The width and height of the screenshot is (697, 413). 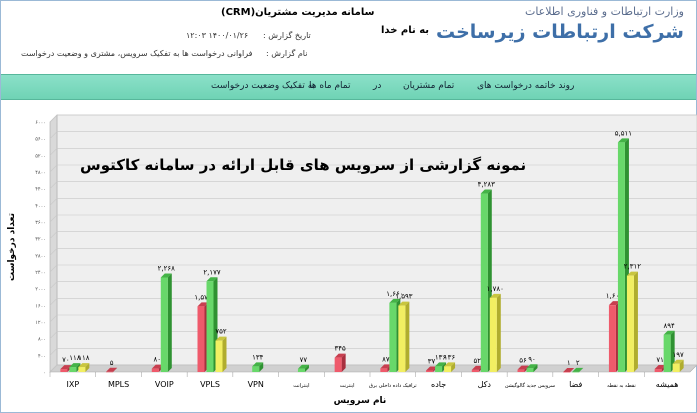 What do you see at coordinates (40, 306) in the screenshot?
I see `y-tick-label: ۱۶۰۰` at bounding box center [40, 306].